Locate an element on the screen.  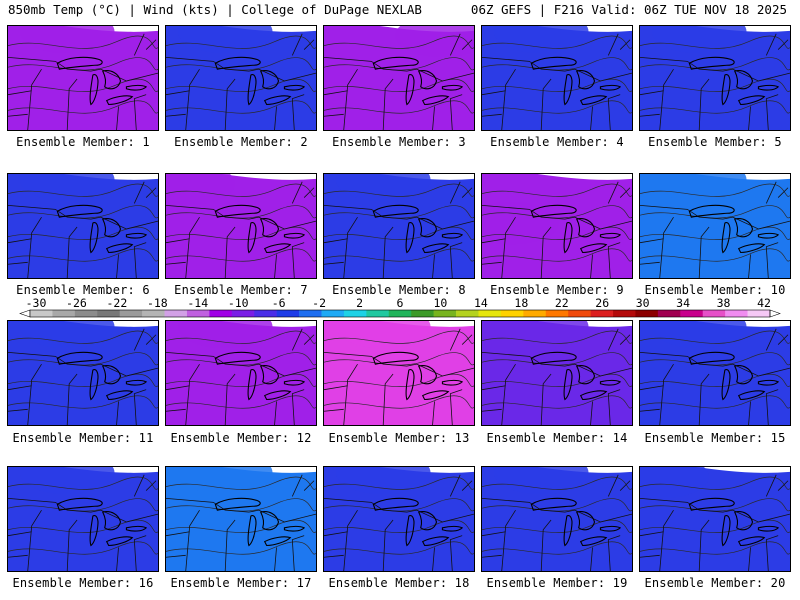
ensemble-member-label: Ensemble Member: 4 is located at coordinates (557, 142).